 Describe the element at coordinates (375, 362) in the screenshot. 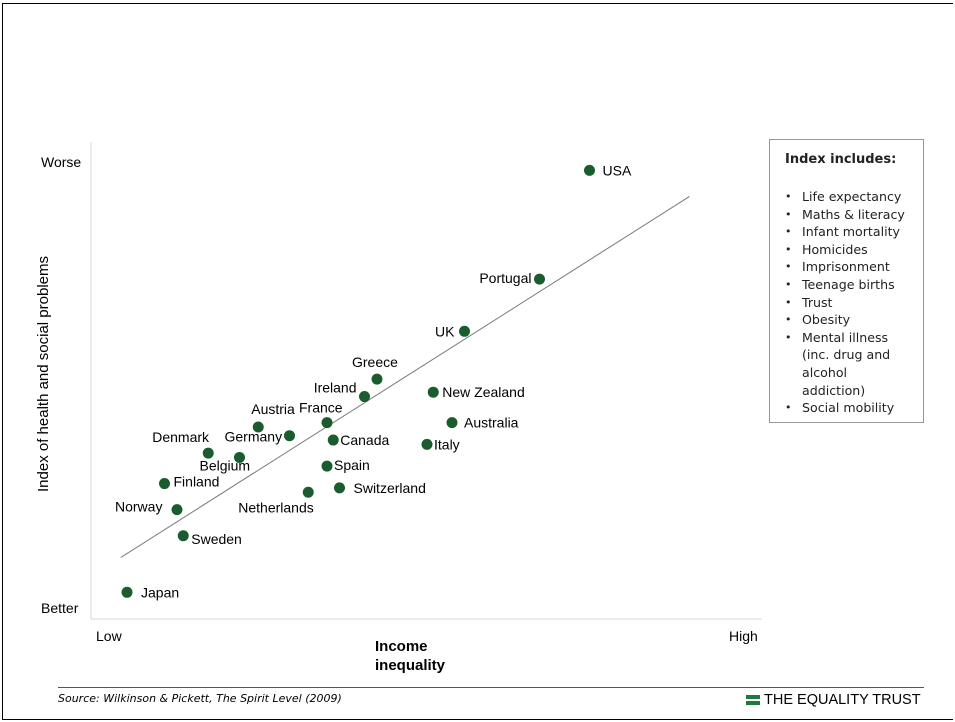

I see `point-label-greece: Greece` at that location.